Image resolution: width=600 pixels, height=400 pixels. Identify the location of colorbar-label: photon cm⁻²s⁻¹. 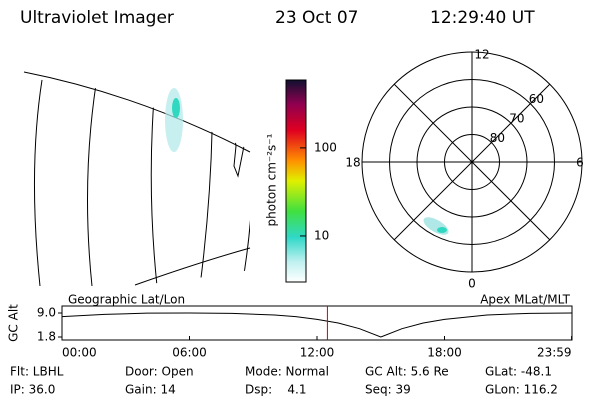
(272, 179).